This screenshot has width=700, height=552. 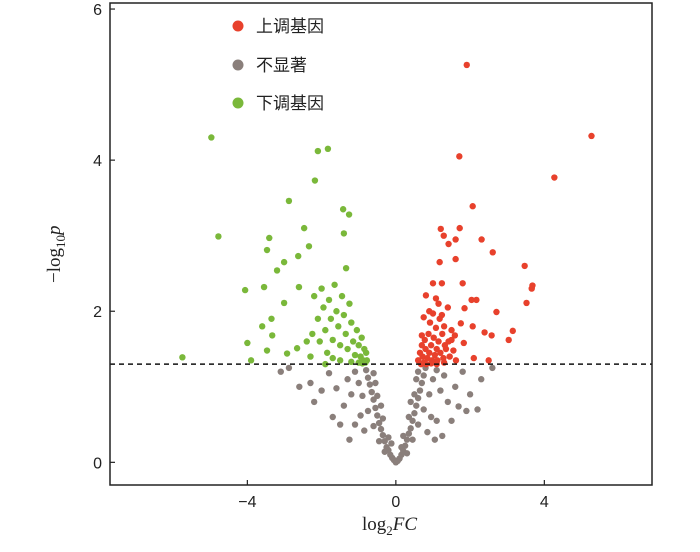 What do you see at coordinates (97, 10) in the screenshot?
I see `y-tick-label: 6` at bounding box center [97, 10].